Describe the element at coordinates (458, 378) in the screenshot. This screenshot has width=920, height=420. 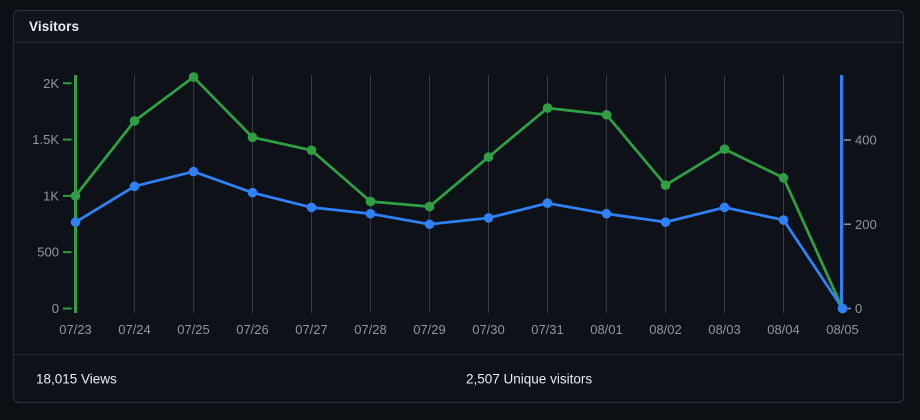
I see `card-footer: 18,015 Views 2,507 Unique visitors` at that location.